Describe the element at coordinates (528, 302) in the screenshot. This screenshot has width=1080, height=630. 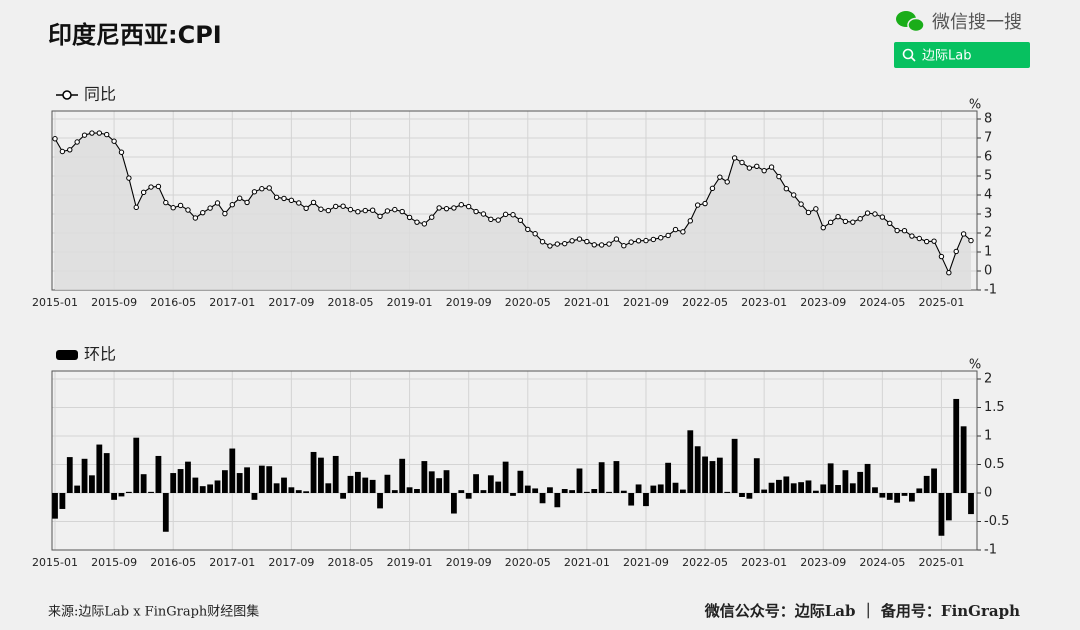
I see `x-tick-label: 2020-05` at that location.